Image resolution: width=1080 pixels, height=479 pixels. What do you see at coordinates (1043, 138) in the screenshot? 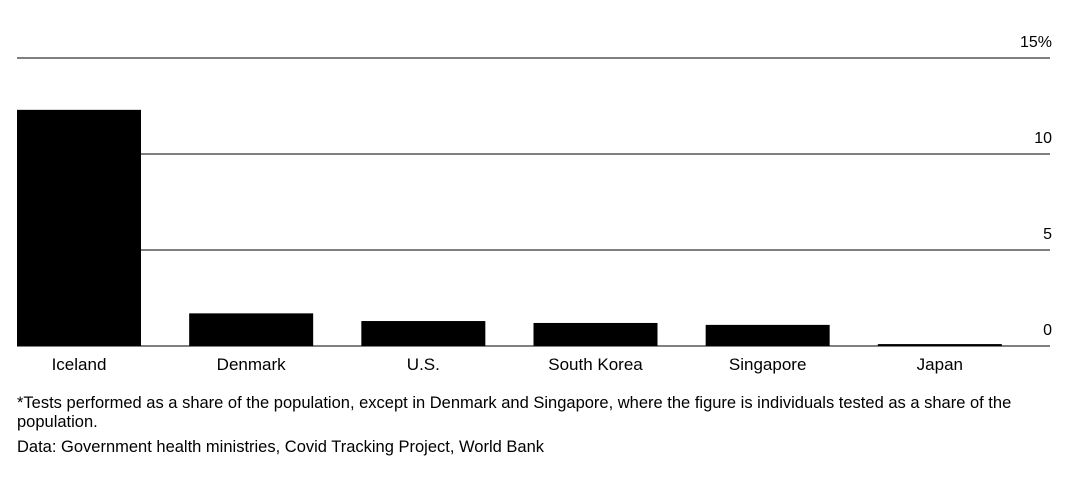
I see `y-tick-label: 10` at bounding box center [1043, 138].